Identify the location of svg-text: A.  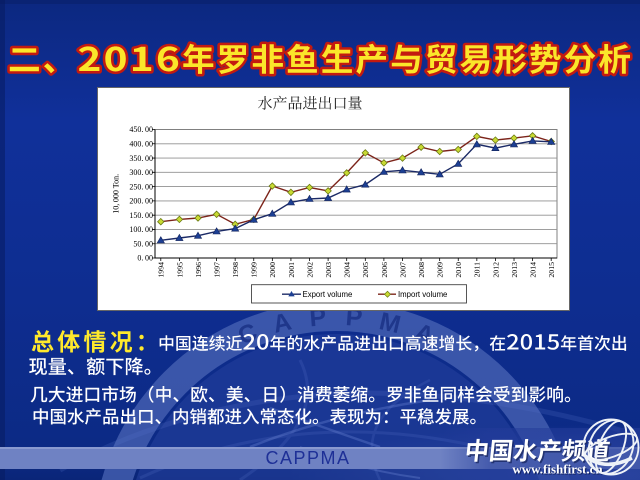
(282, 323).